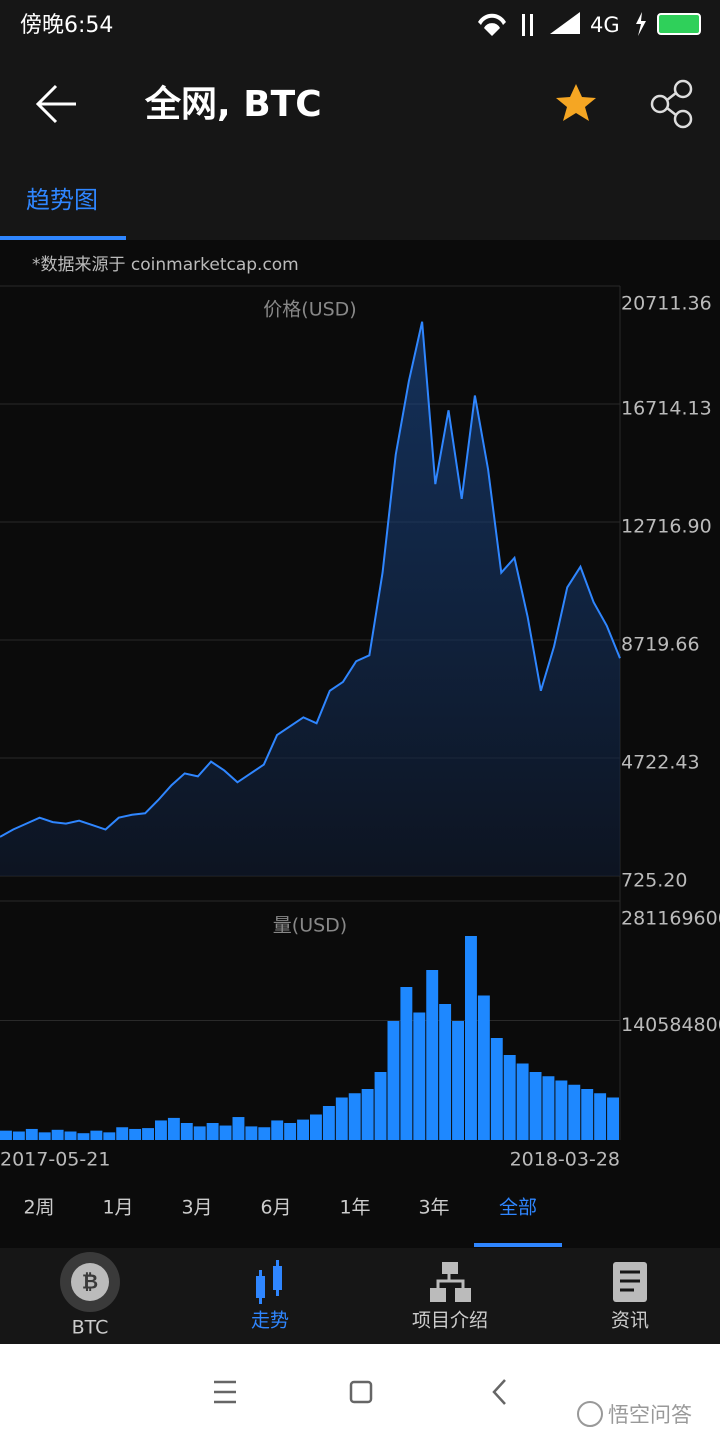 This screenshot has height=1440, width=720. Describe the element at coordinates (196, 1208) in the screenshot. I see `period-tab: 3月` at that location.